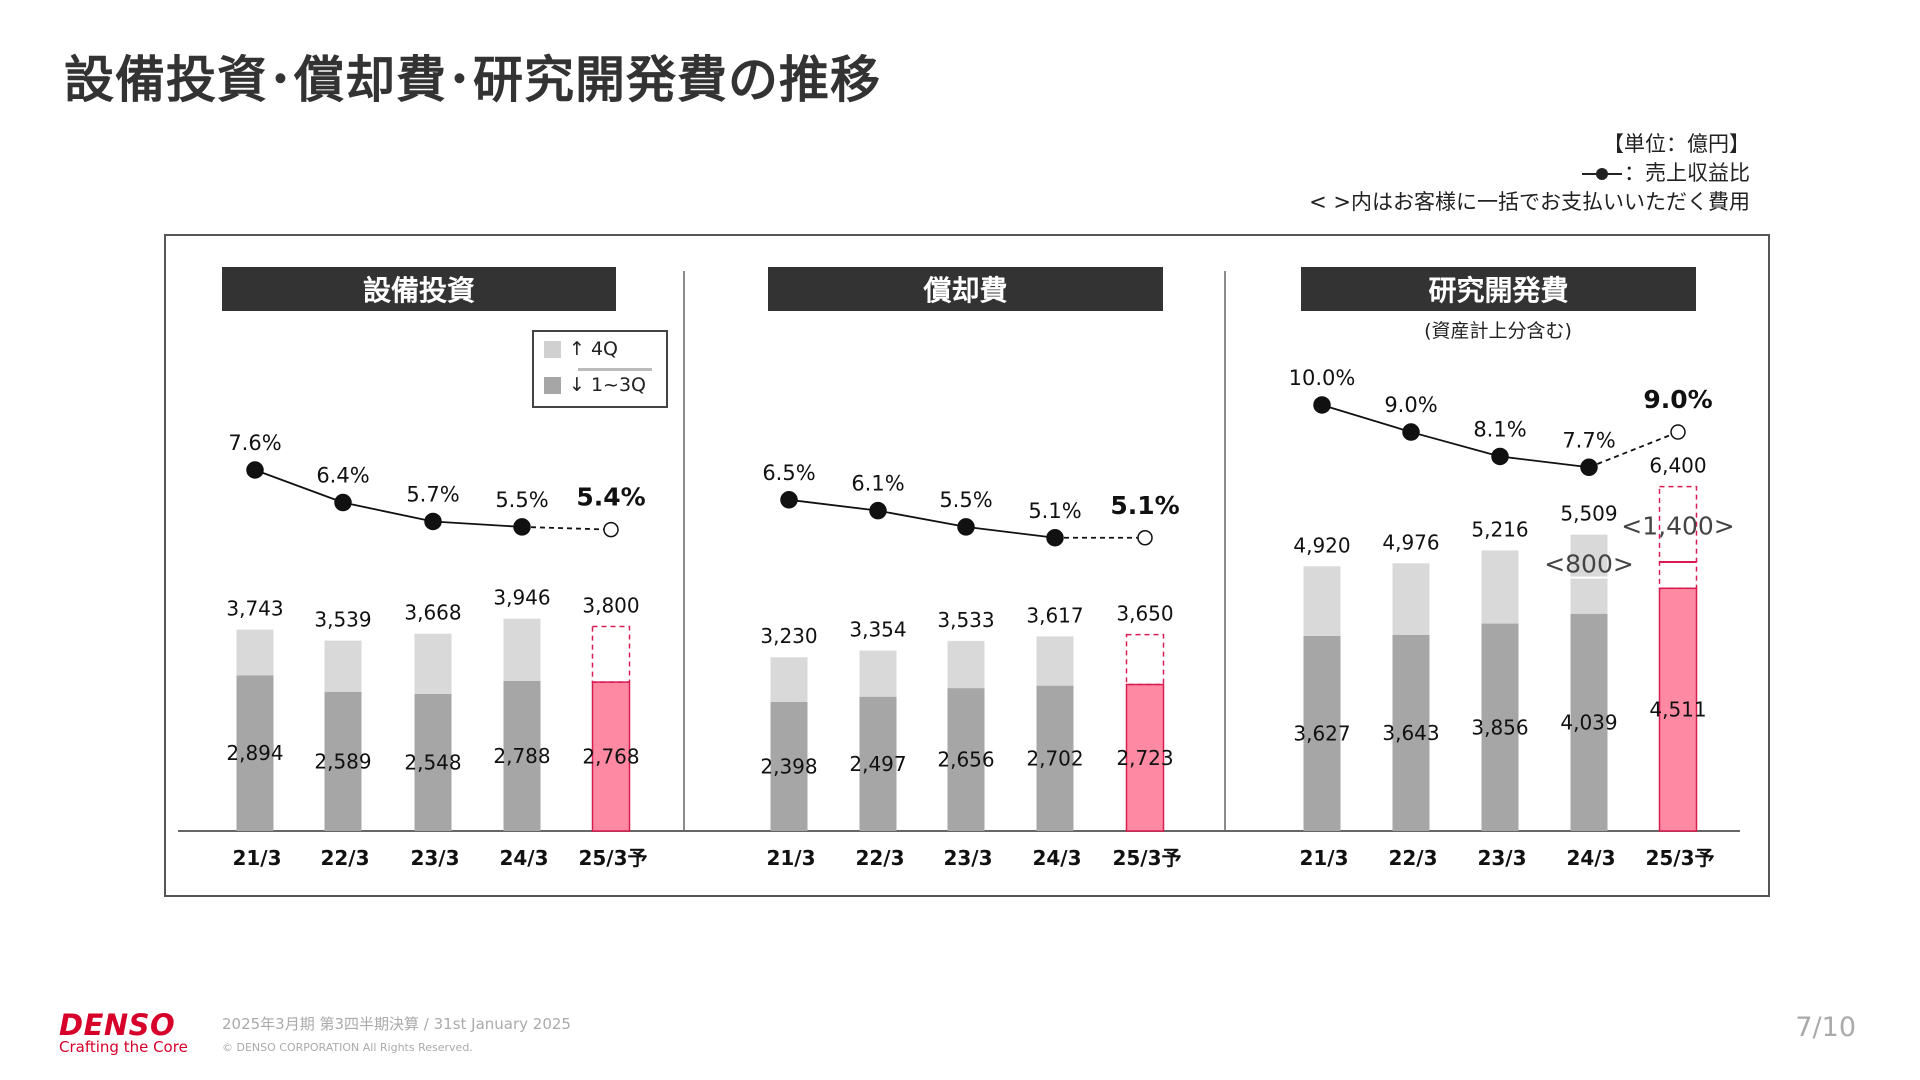 Image resolution: width=1920 pixels, height=1080 pixels. I want to click on ratio-label: 5.1%, so click(1054, 511).